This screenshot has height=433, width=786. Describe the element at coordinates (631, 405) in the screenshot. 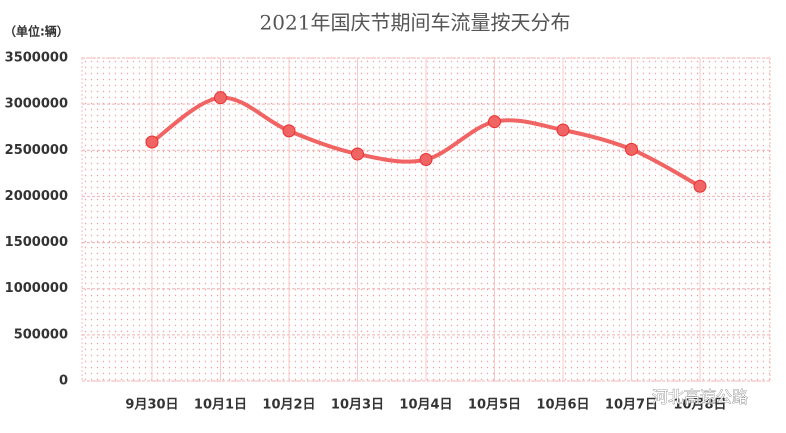

I see `x-tick-label: 10月7日` at that location.